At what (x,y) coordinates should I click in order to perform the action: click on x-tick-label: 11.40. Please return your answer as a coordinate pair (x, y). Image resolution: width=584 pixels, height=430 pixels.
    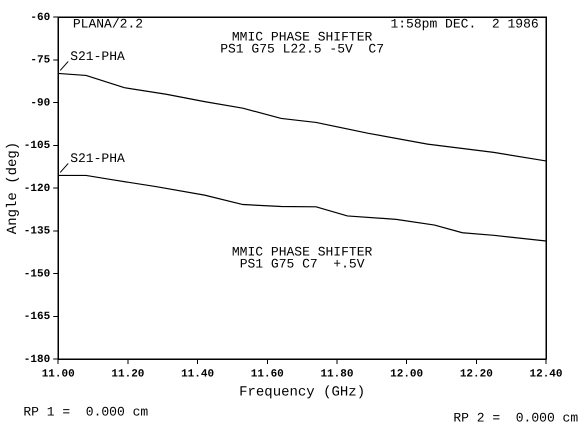
    Looking at the image, I should click on (197, 374).